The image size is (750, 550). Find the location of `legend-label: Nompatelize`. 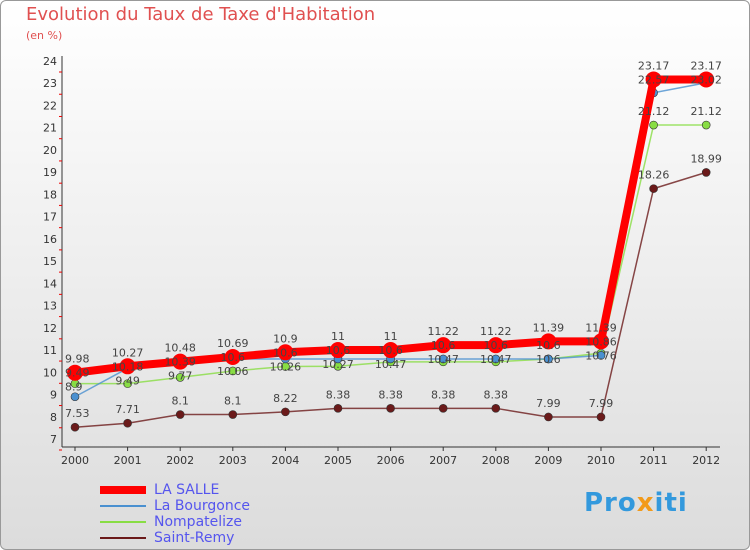

legend-label: Nompatelize is located at coordinates (198, 522).